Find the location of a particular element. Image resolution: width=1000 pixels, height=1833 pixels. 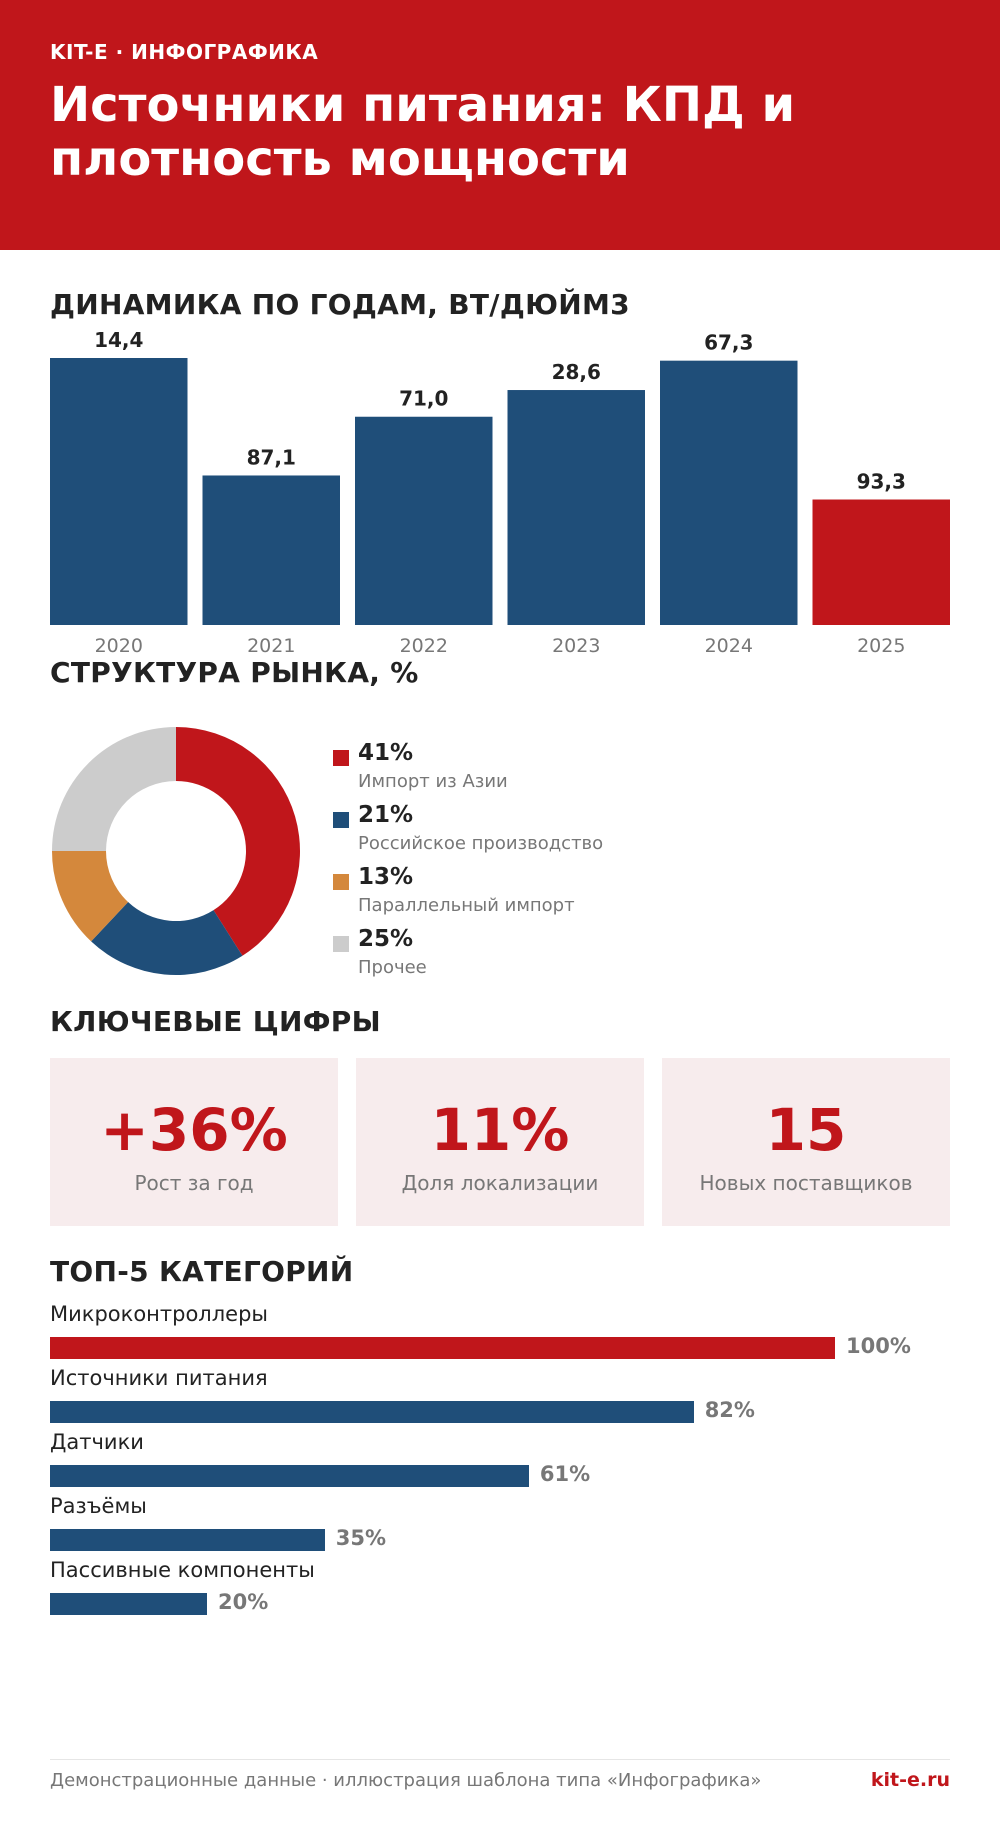

kpi-value: +36% is located at coordinates (194, 1130).